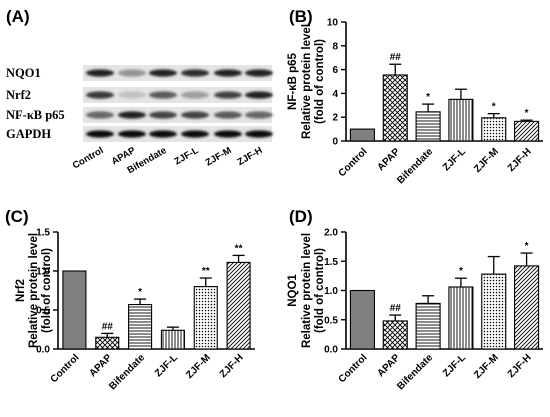 The height and width of the screenshot is (417, 550). What do you see at coordinates (333, 23) in the screenshot?
I see `y-tick-label: 10` at bounding box center [333, 23].